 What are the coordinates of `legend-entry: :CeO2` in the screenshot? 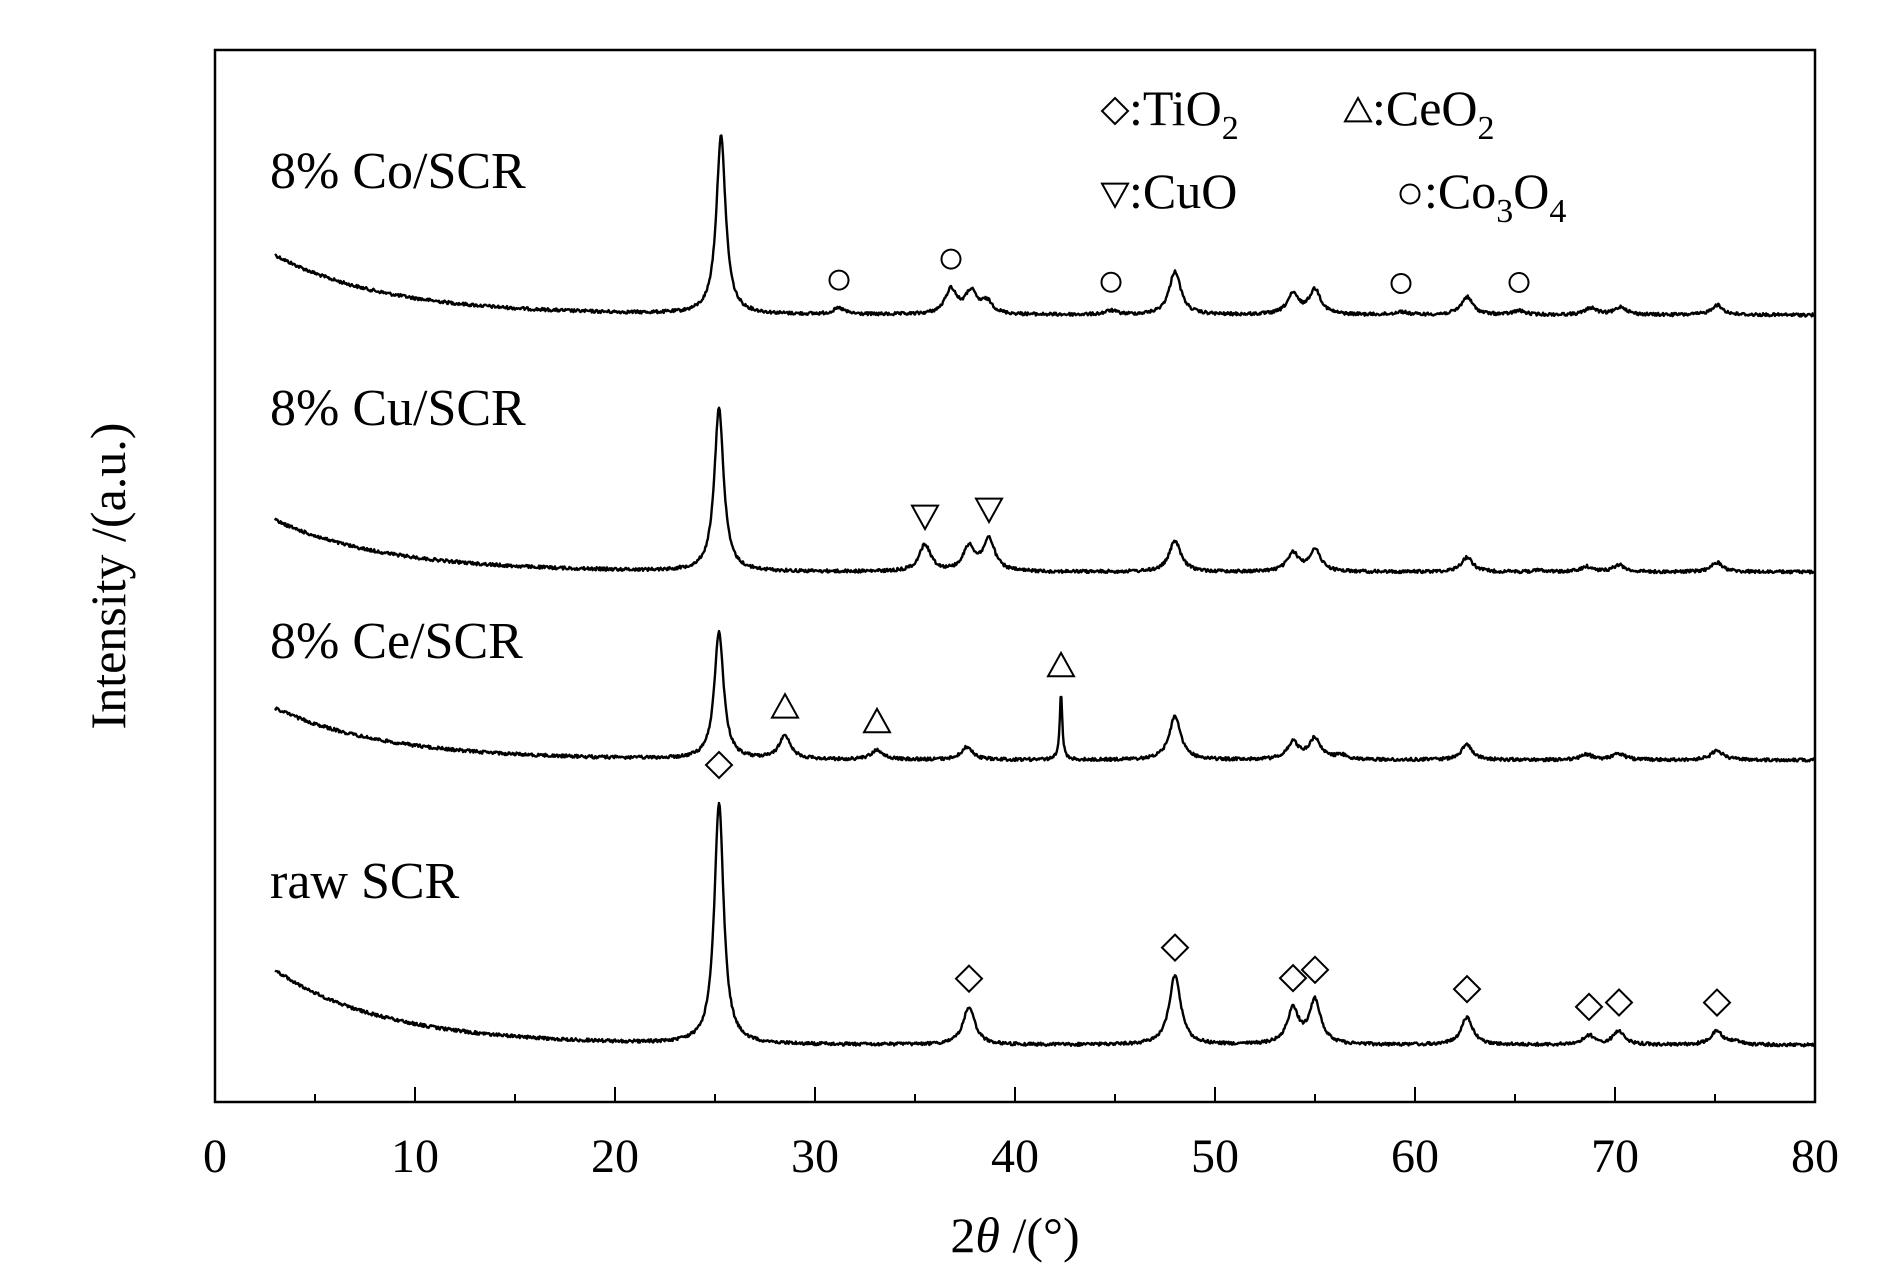 It's located at (1419, 113).